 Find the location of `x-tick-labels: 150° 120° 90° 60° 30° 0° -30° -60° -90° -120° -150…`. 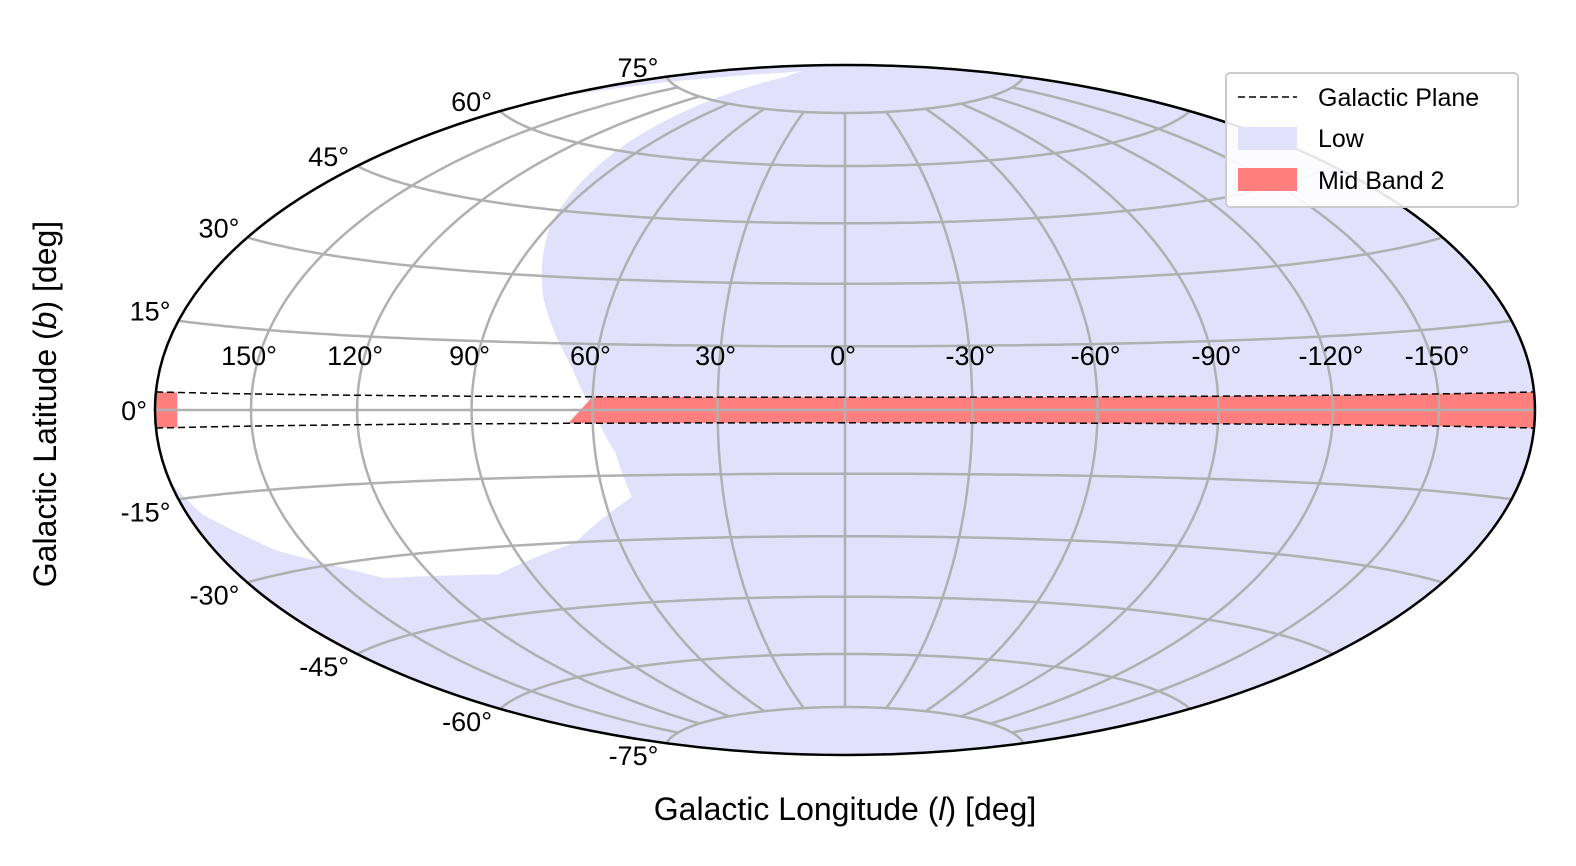

x-tick-labels: 150° 120° 90° 60° 30° 0° -30° -60° -90° -120° -150… is located at coordinates (845, 356).